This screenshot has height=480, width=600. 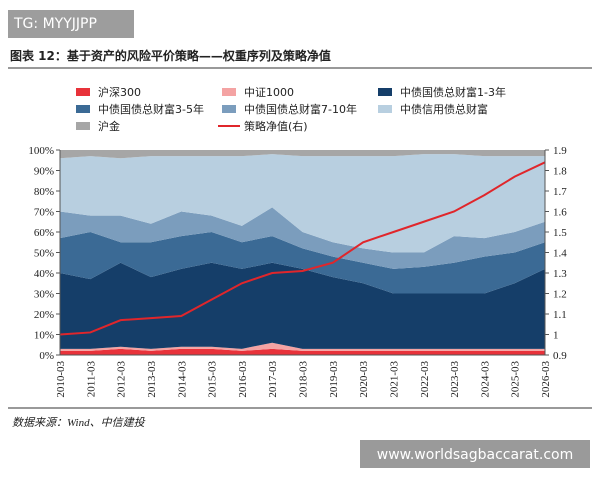 I want to click on x-tick-label: 2025-03, so click(x=516, y=379).